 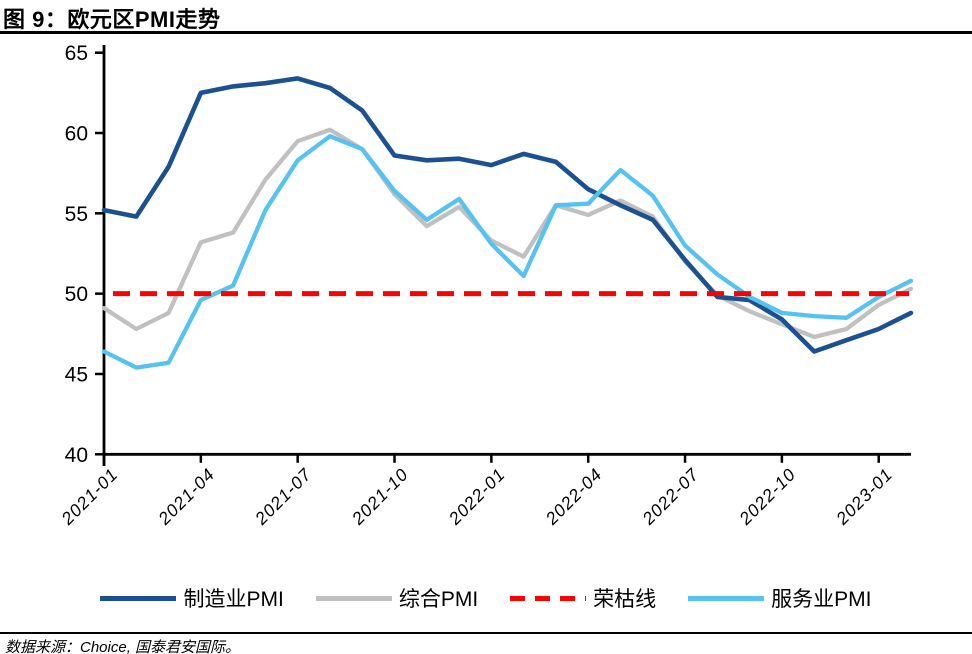 What do you see at coordinates (670, 496) in the screenshot?
I see `x-tick-label: 2022-07` at bounding box center [670, 496].